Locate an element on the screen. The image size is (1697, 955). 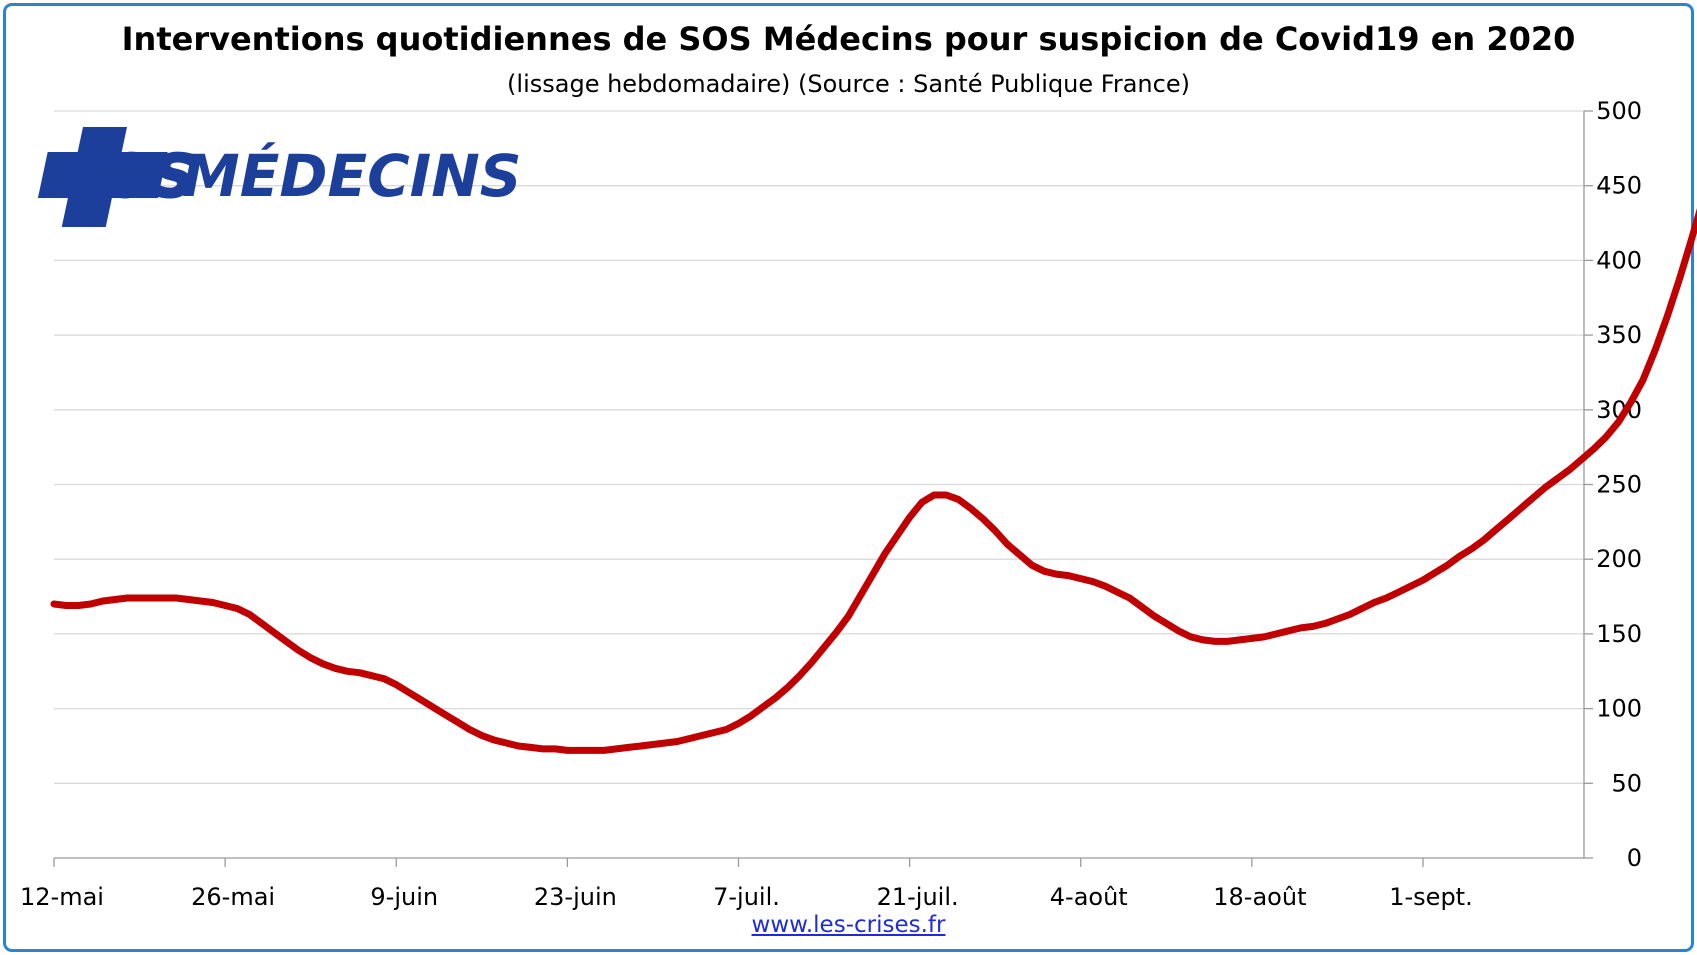
x-tick-label: 23-juin is located at coordinates (575, 897).